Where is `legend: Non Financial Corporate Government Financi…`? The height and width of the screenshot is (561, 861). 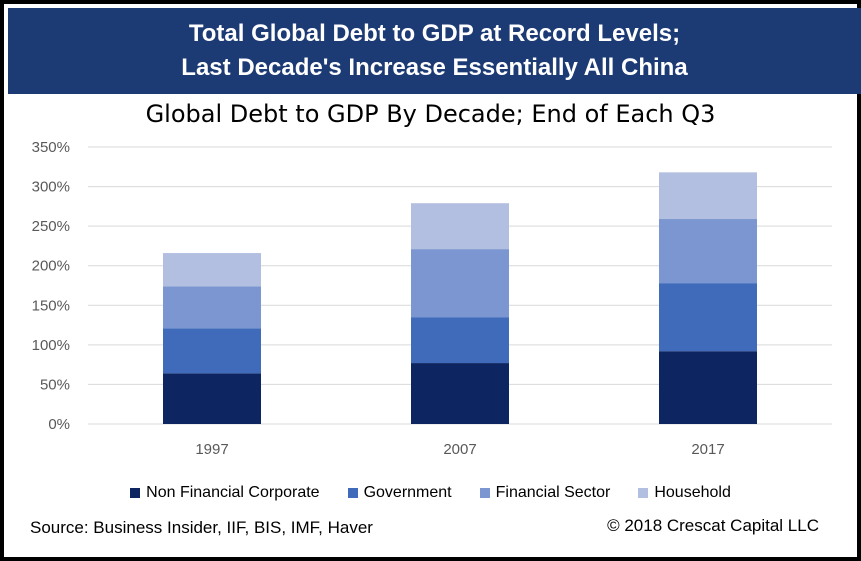 legend: Non Financial Corporate Government Financi… is located at coordinates (430, 493).